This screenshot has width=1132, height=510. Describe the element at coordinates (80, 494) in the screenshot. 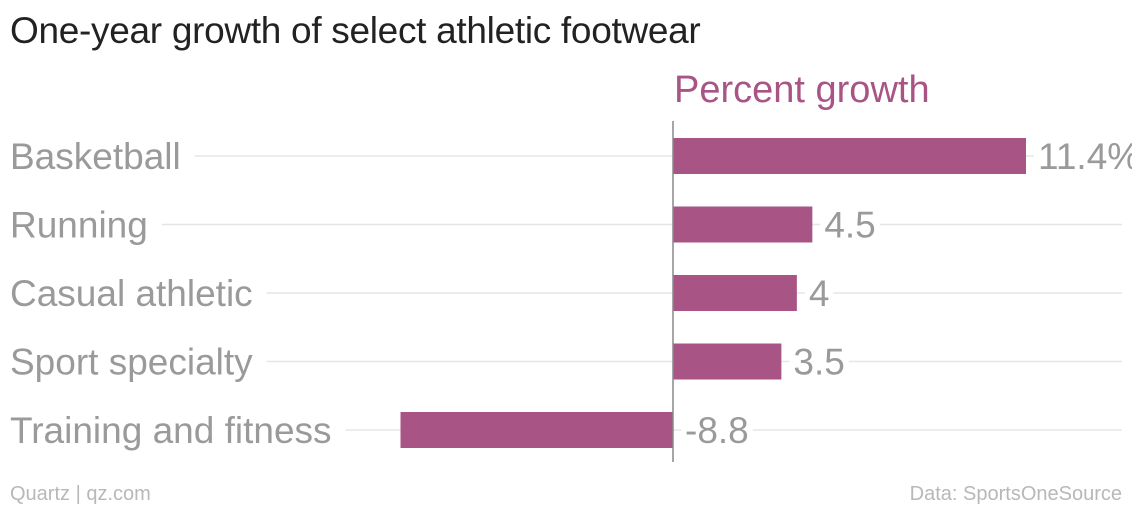

I see `footer-credit: Quartz | qz.com` at that location.